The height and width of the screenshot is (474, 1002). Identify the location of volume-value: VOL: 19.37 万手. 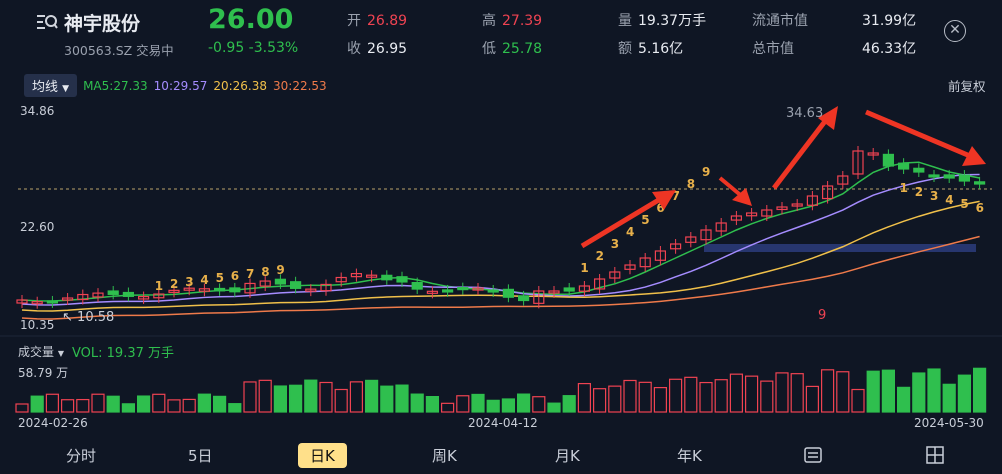
(123, 353).